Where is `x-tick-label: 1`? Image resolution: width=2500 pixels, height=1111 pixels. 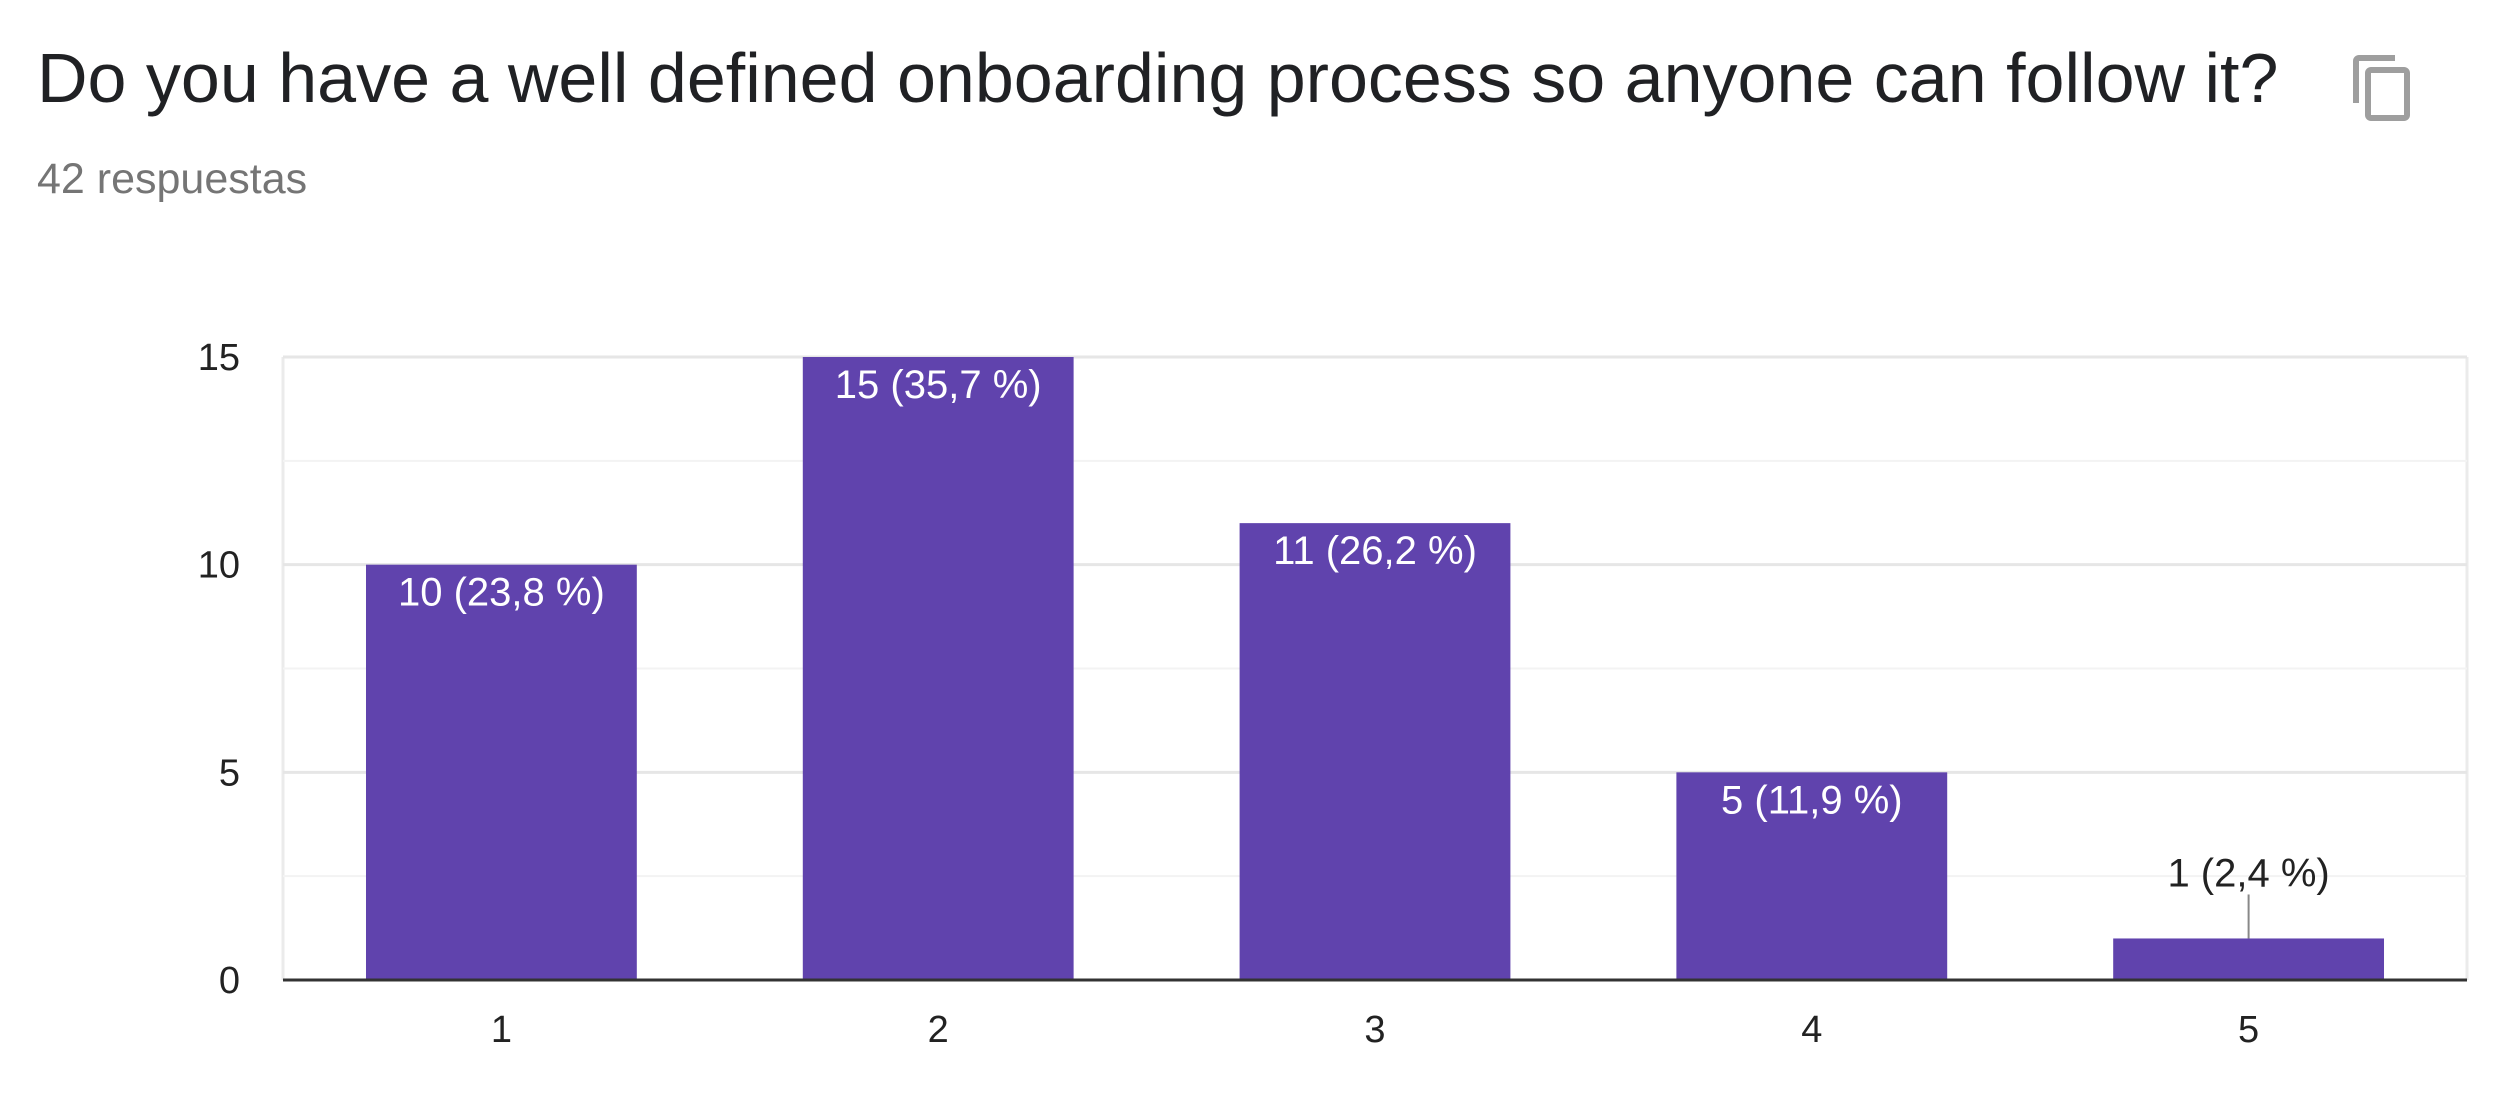 x-tick-label: 1 is located at coordinates (501, 1030).